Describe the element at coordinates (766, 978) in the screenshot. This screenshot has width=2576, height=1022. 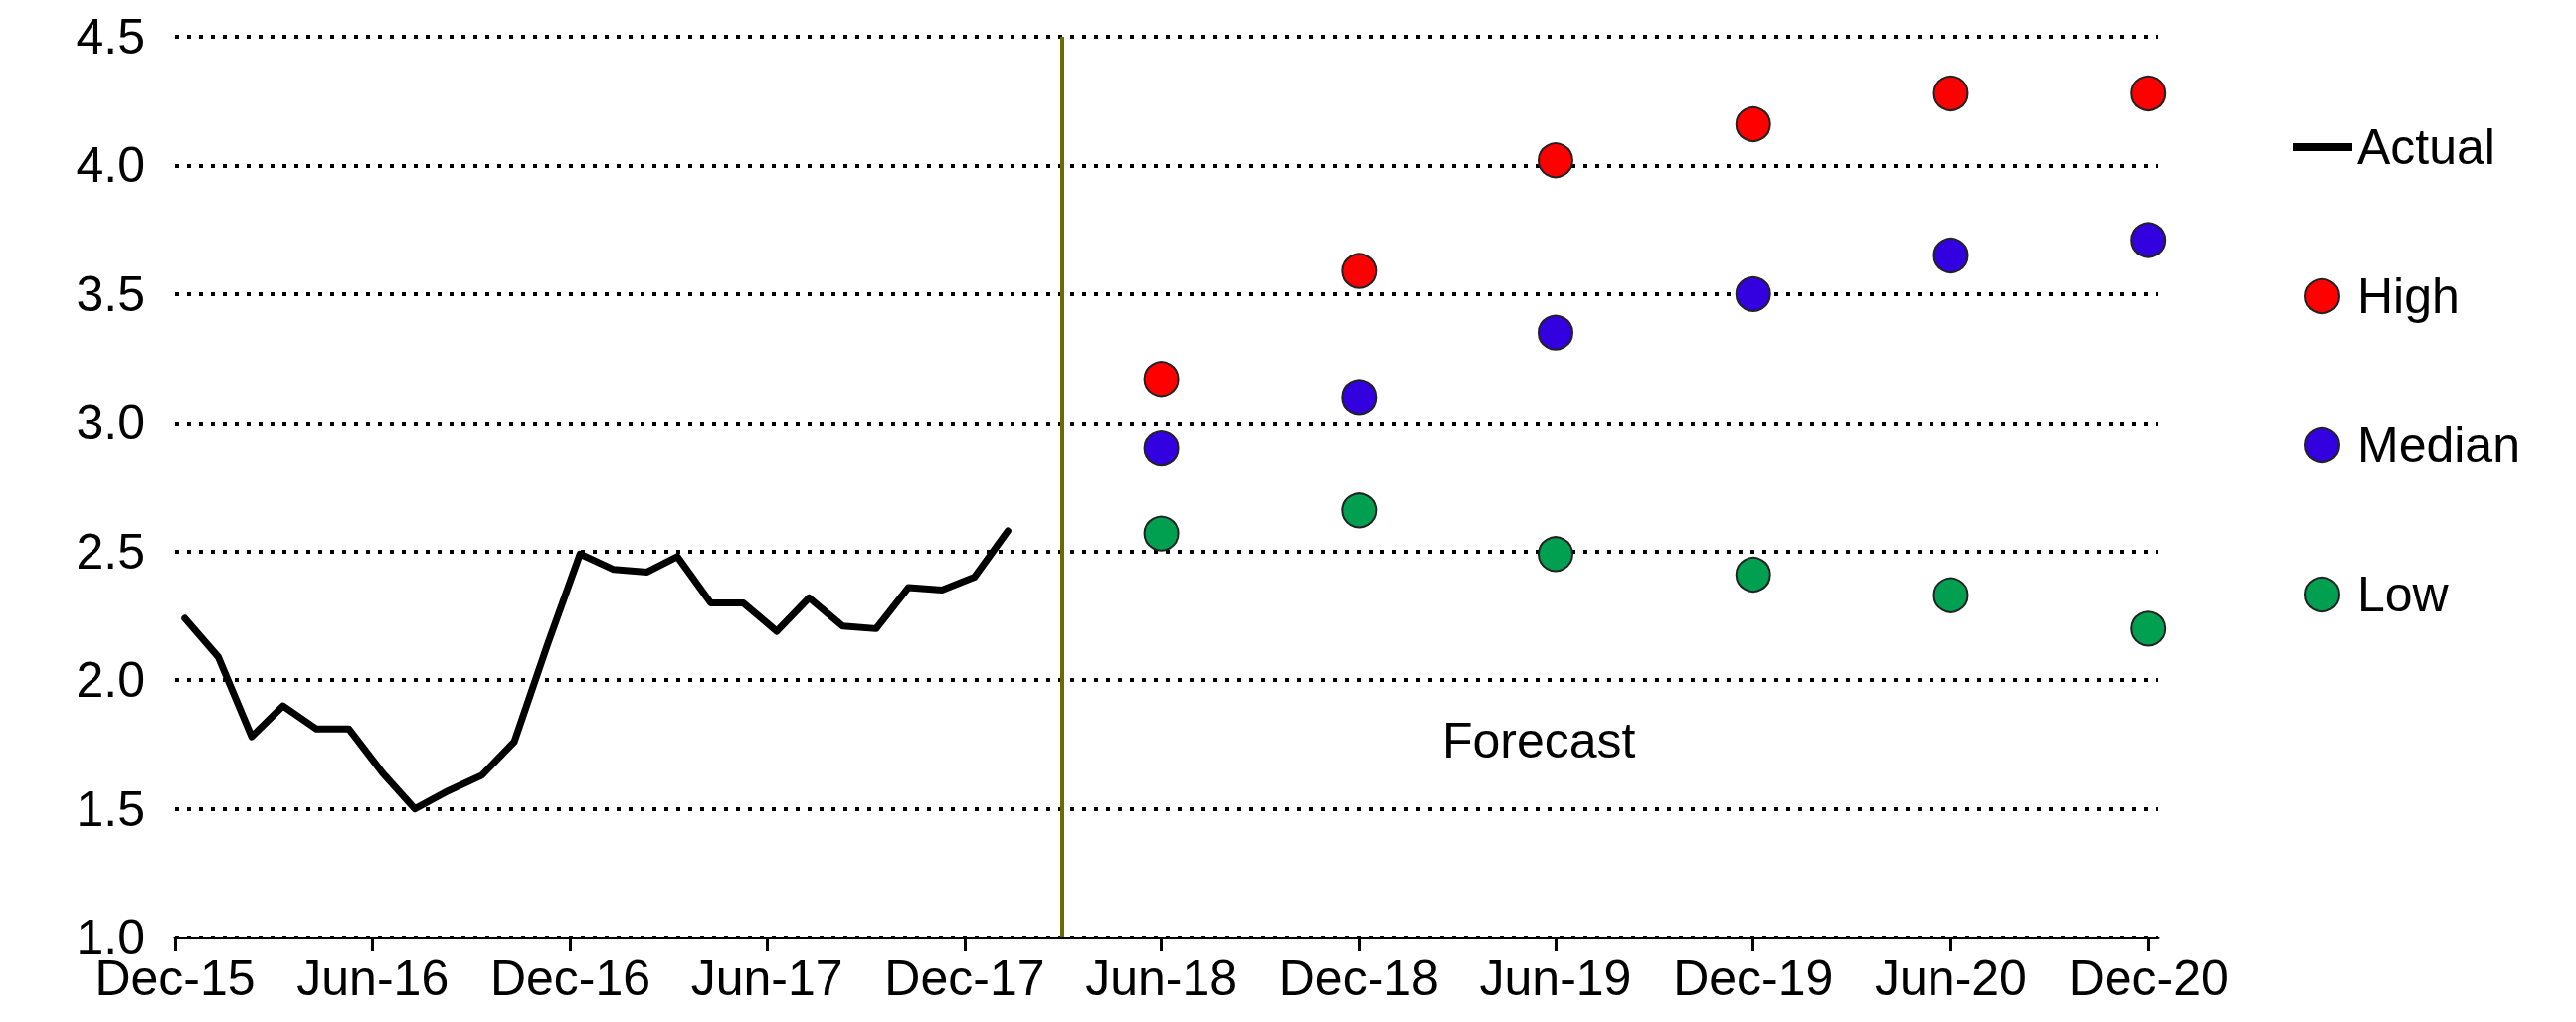
I see `x-tick-label: Jun-17` at that location.